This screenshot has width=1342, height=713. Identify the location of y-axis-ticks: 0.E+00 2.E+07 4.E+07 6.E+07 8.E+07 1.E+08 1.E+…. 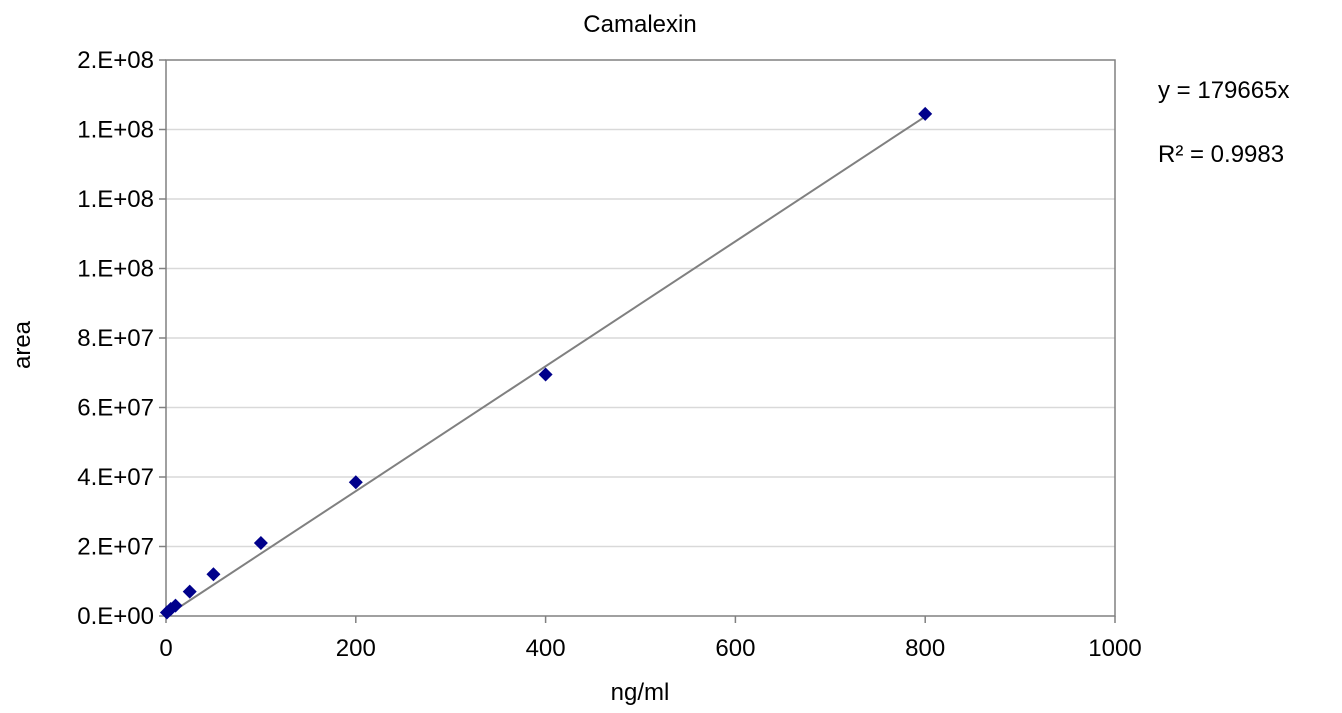
(121, 338).